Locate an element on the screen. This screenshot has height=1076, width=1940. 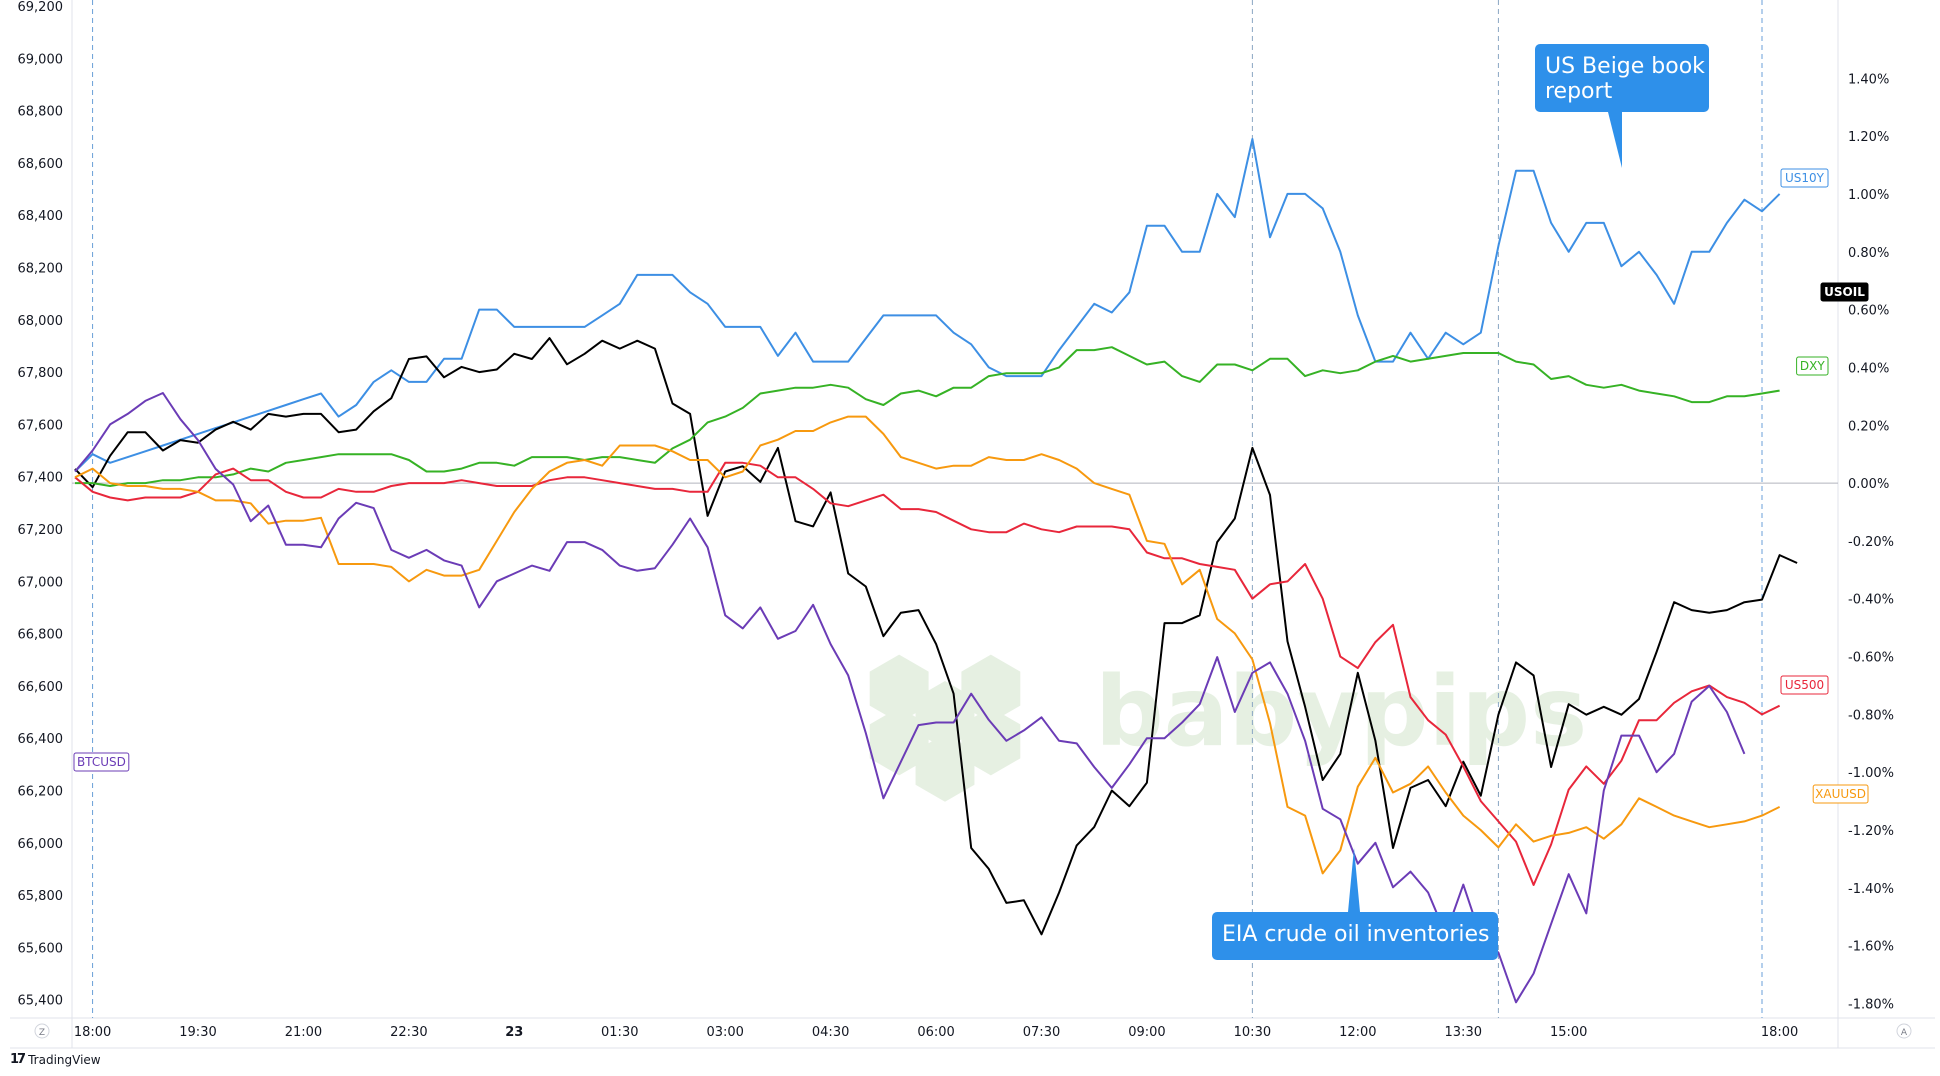
left-axis-toggle-letter: Z is located at coordinates (42, 1033).